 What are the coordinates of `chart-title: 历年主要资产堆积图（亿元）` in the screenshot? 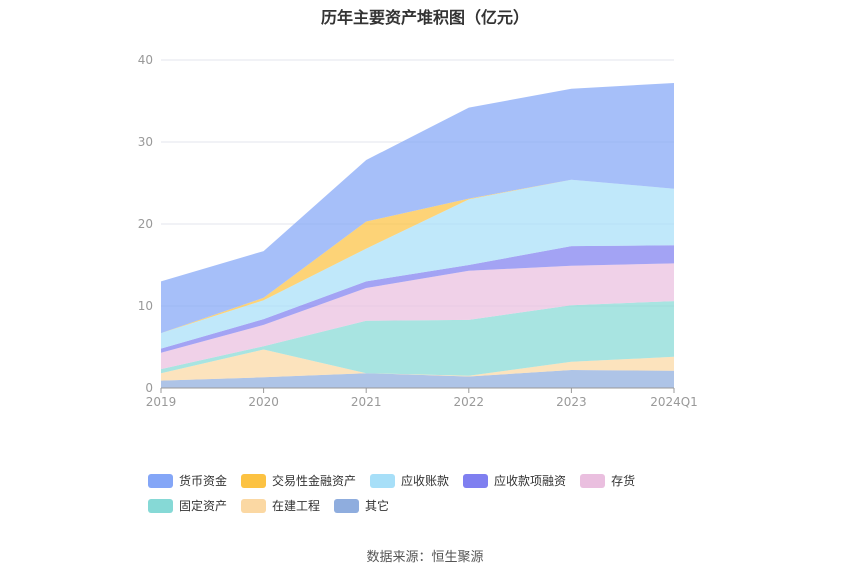 It's located at (424, 17).